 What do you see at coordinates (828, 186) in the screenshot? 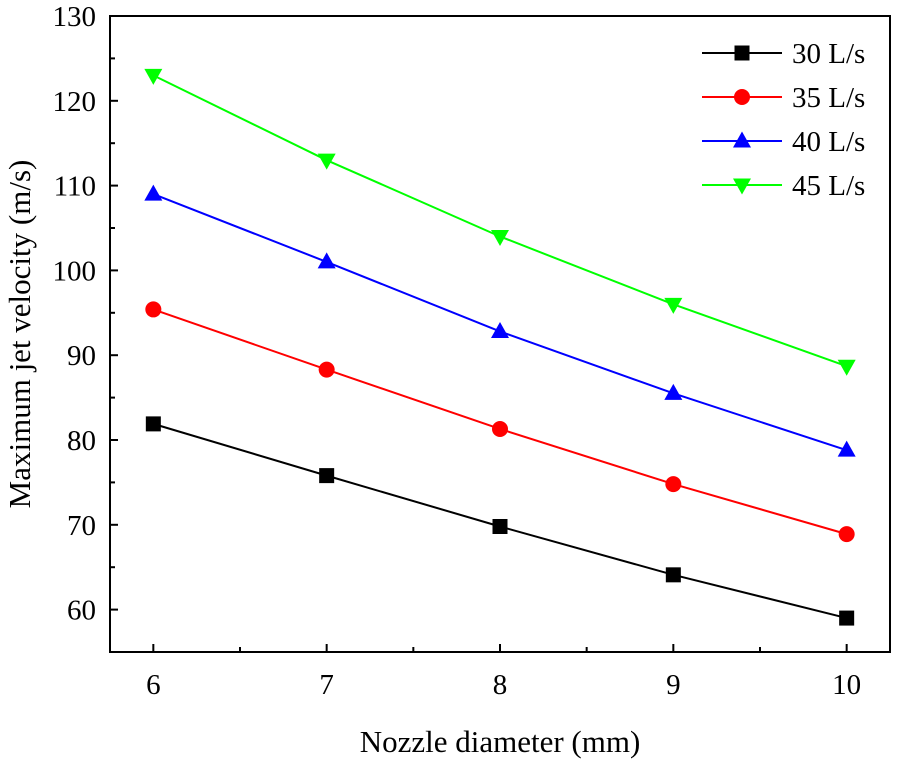
I see `legend-label: 45 L/s` at bounding box center [828, 186].